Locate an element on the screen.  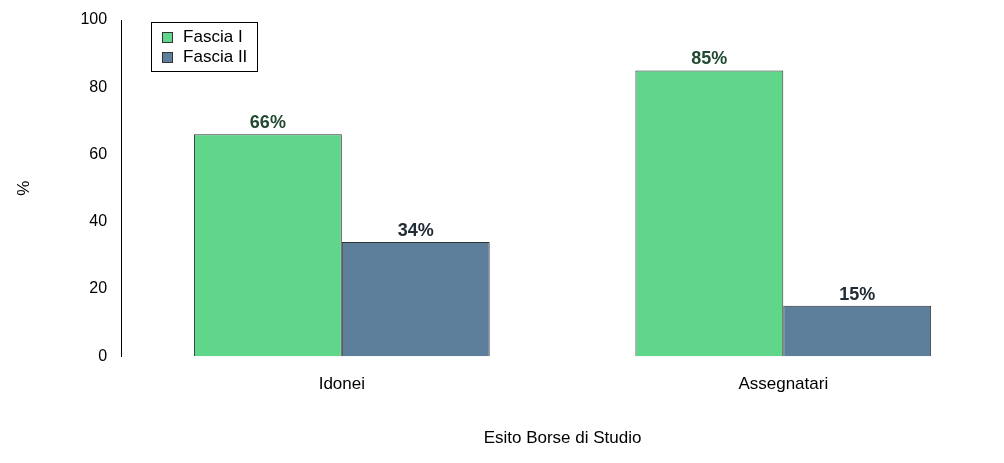
y-tick-label: 60 is located at coordinates (98, 153).